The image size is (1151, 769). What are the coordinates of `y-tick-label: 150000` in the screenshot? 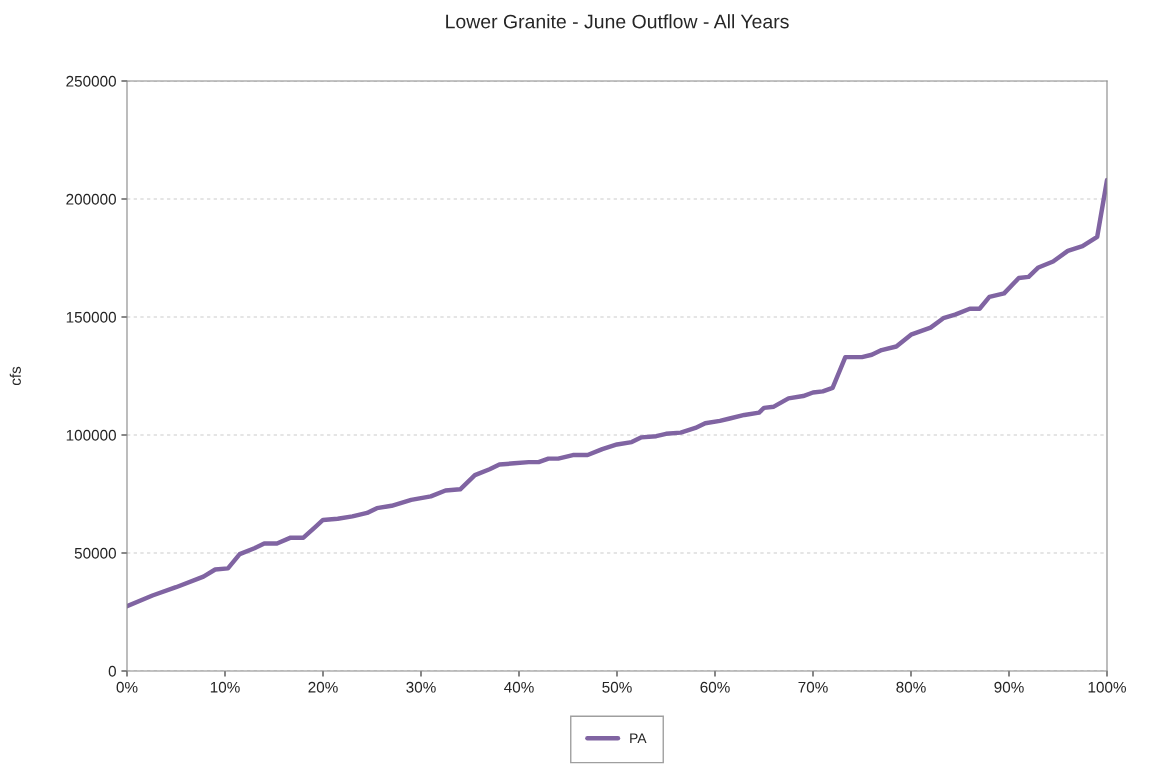 It's located at (91, 317).